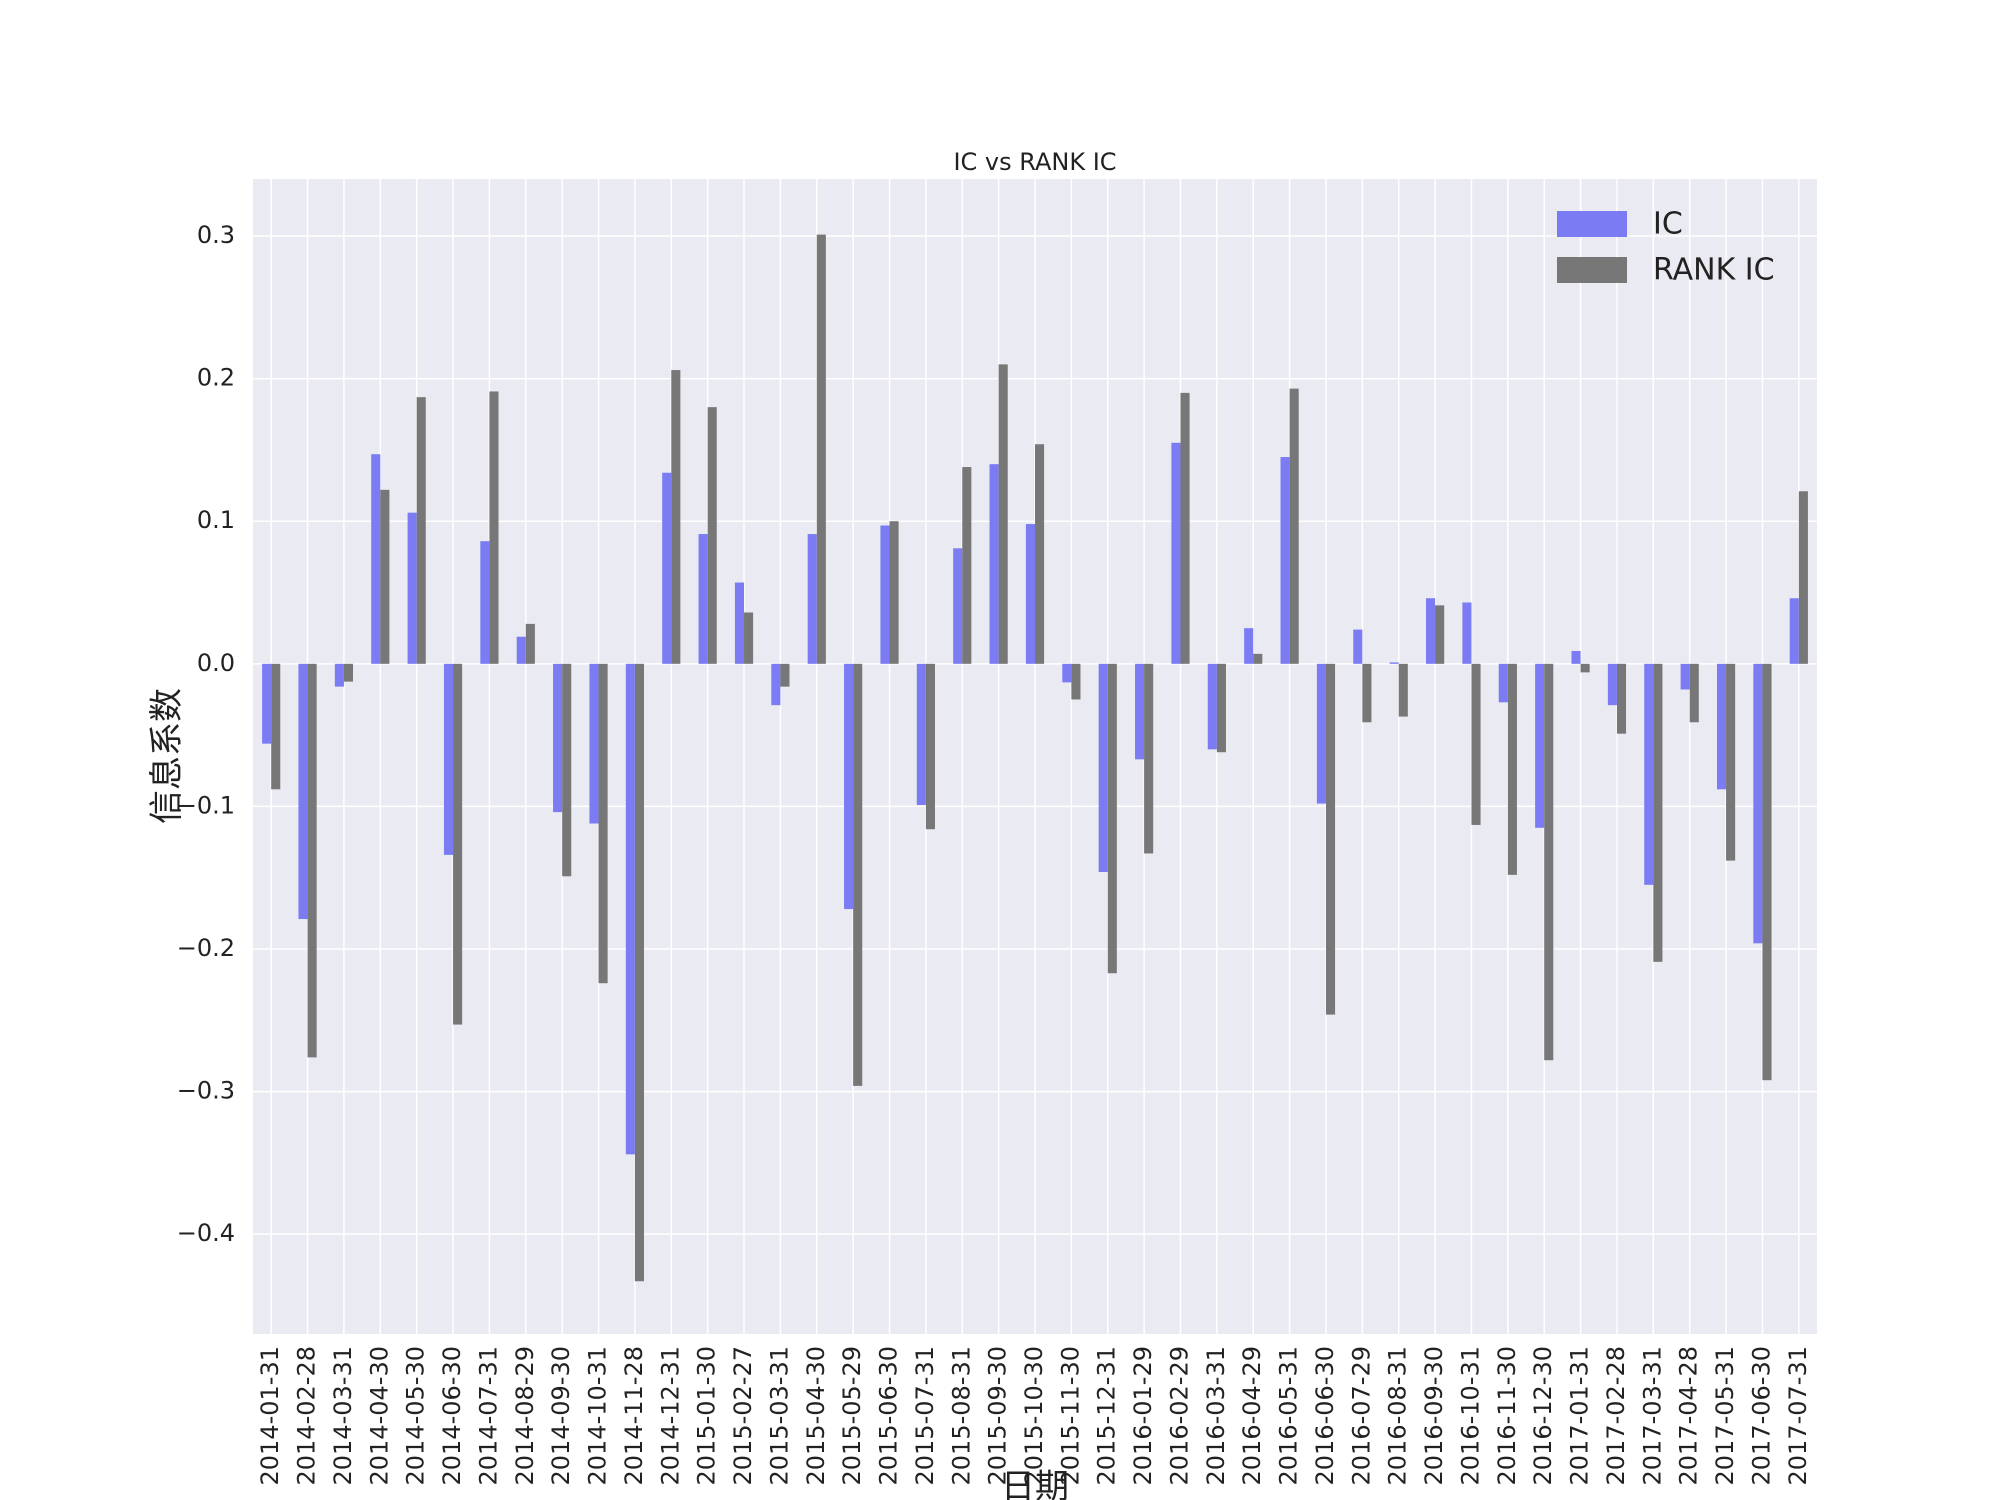 The image size is (2000, 1500). Describe the element at coordinates (206, 1091) in the screenshot. I see `y-tick-label: −0.3` at that location.